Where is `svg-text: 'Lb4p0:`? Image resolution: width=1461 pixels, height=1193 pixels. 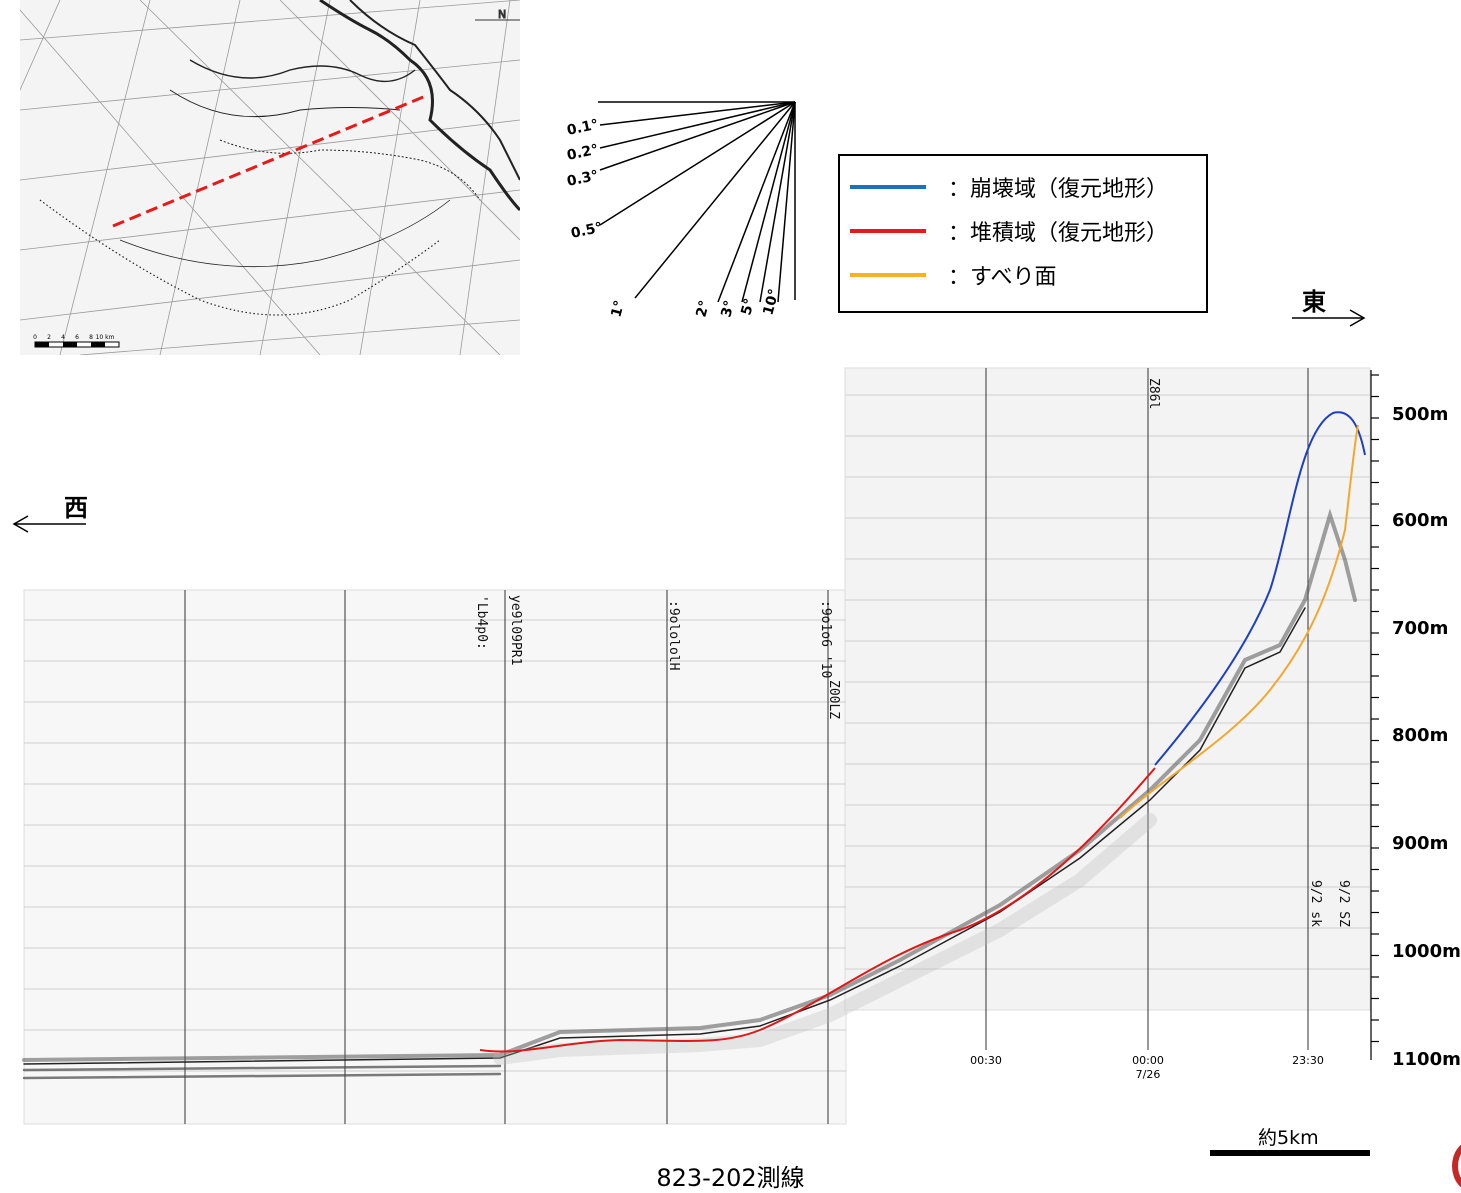
svg-text: 'Lb4p0: is located at coordinates (481, 622).